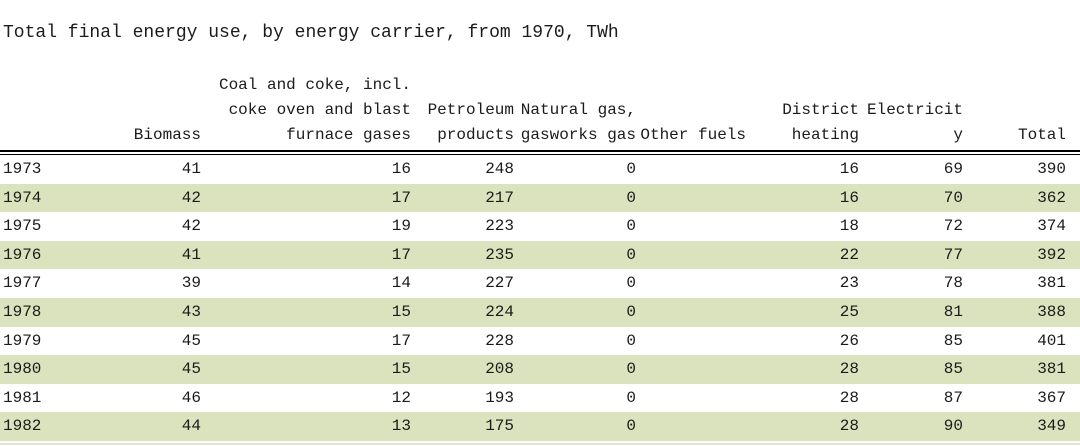  I want to click on table-row-1973: 1973 41 16 248 0 16 69 390, so click(540, 169).